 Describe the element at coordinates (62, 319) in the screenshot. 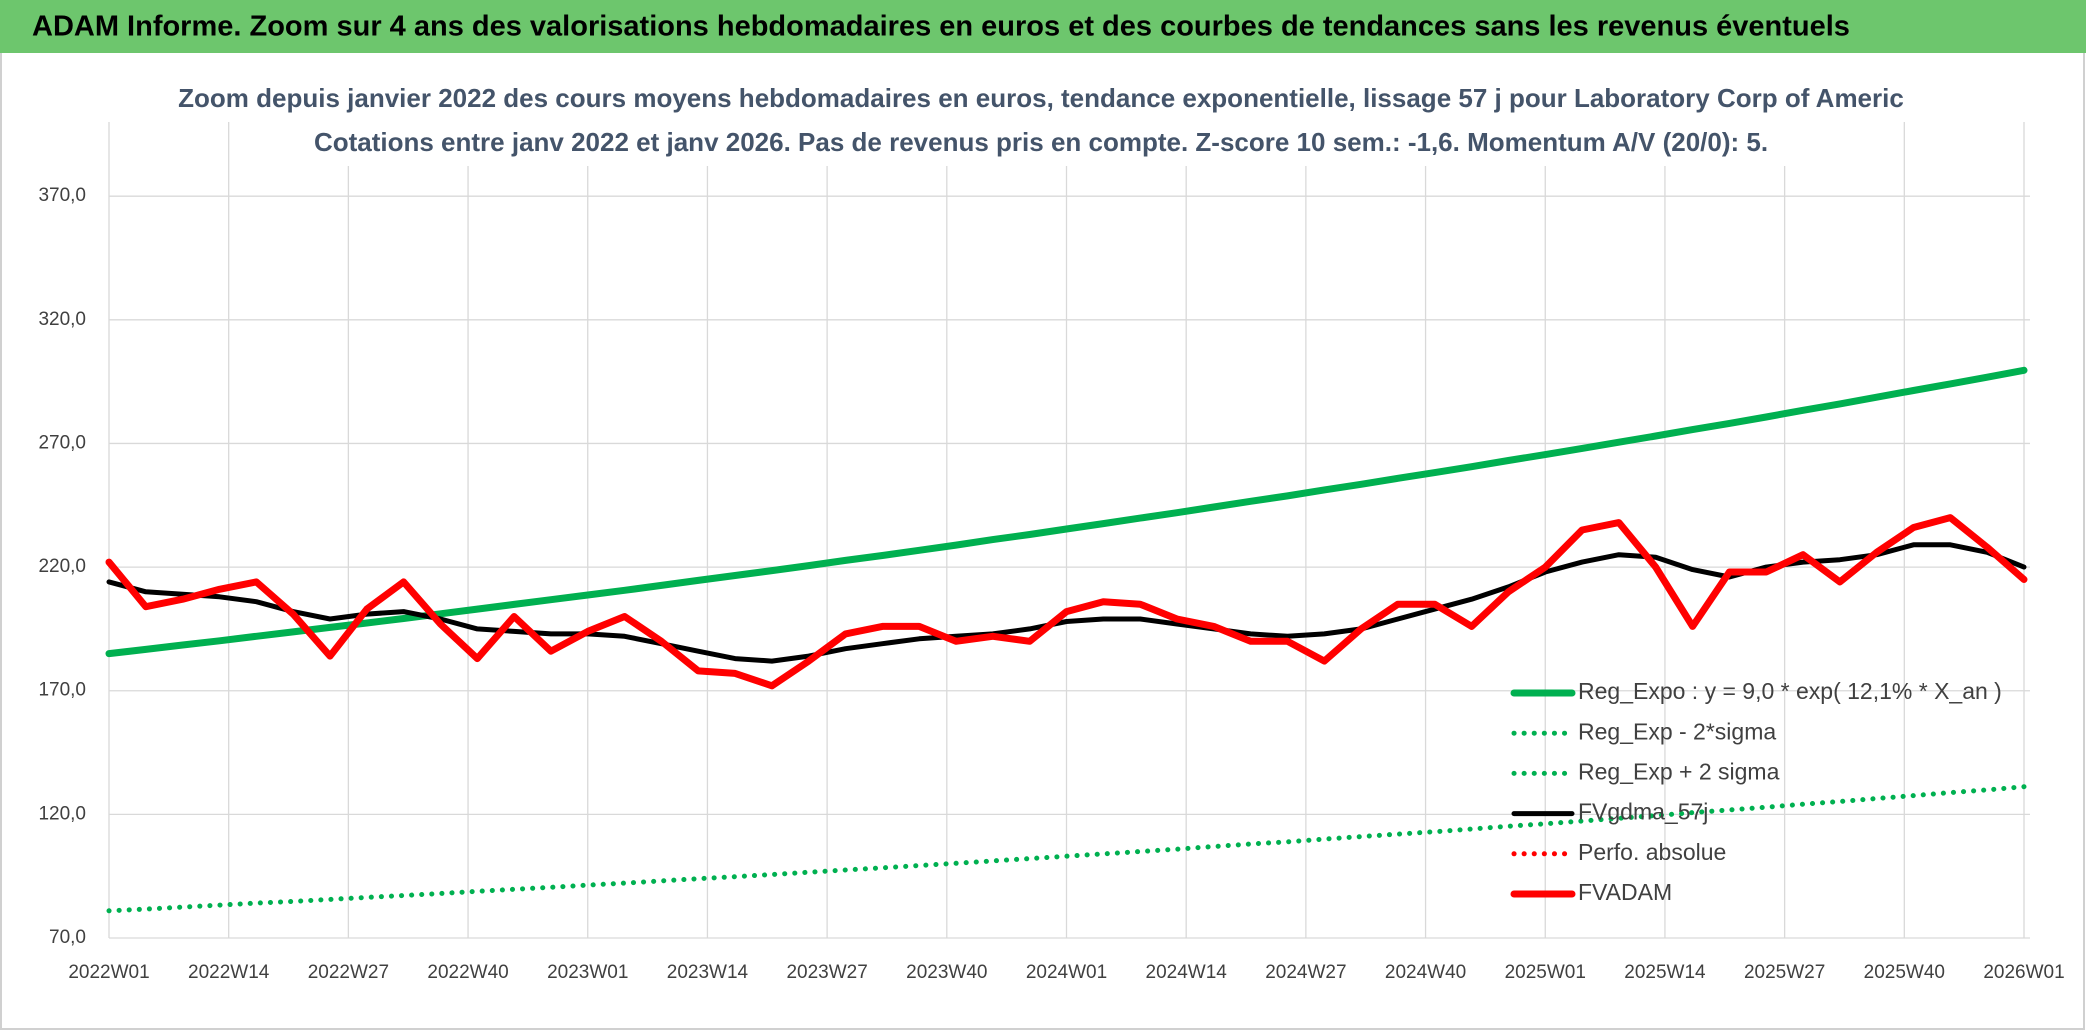

I see `y-tick-label: 320,0` at that location.